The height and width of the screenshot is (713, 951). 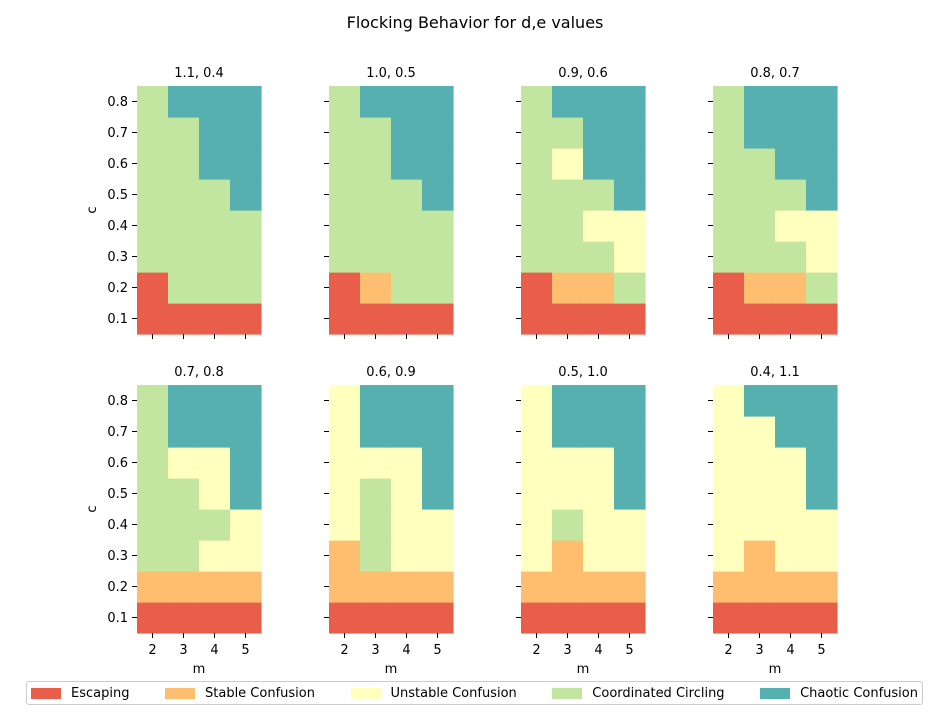 I want to click on subplot-title: 0.7, 0.8, so click(x=199, y=372).